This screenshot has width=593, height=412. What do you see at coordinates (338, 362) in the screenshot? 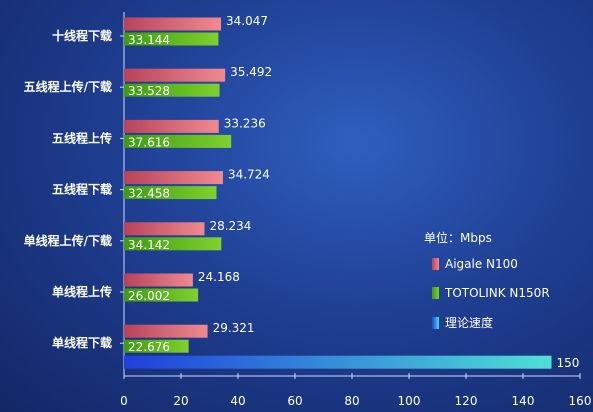
I see `bar-理论速度` at bounding box center [338, 362].